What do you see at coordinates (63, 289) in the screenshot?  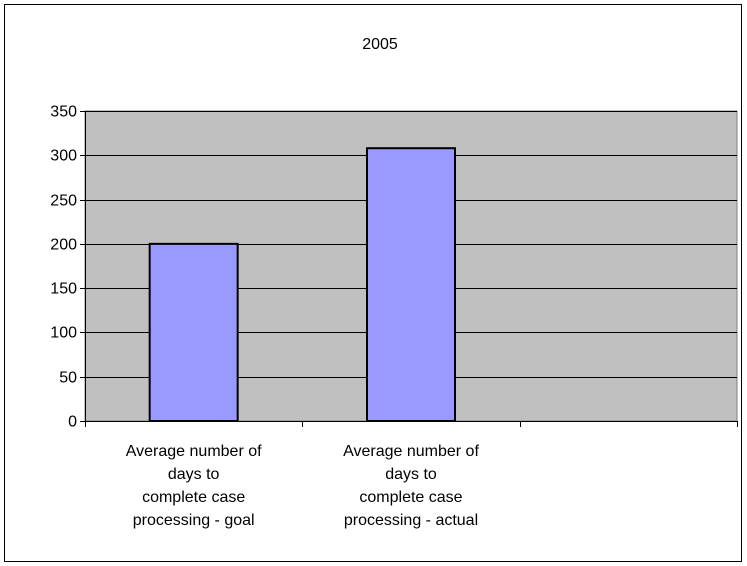 I see `y-tick-label-150: 150` at bounding box center [63, 289].